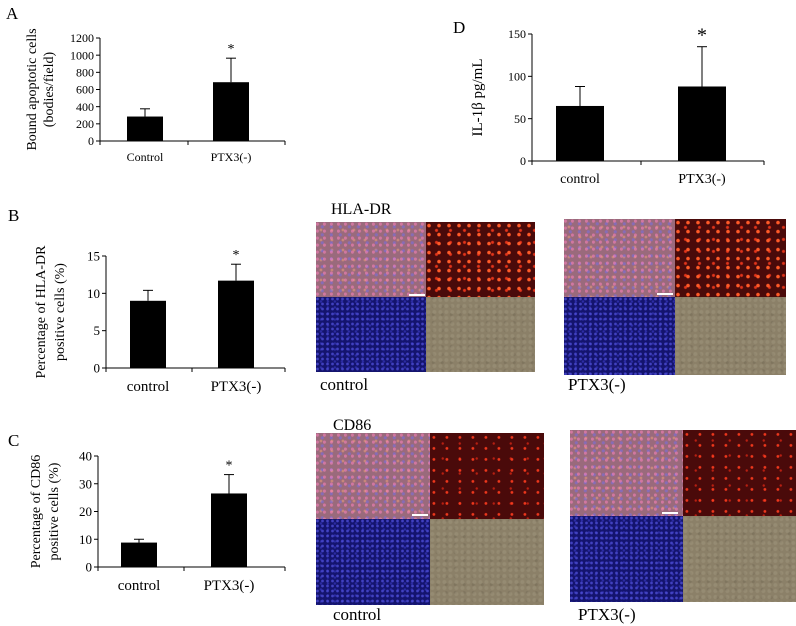  I want to click on y-tick-label: 600, so click(85, 90).